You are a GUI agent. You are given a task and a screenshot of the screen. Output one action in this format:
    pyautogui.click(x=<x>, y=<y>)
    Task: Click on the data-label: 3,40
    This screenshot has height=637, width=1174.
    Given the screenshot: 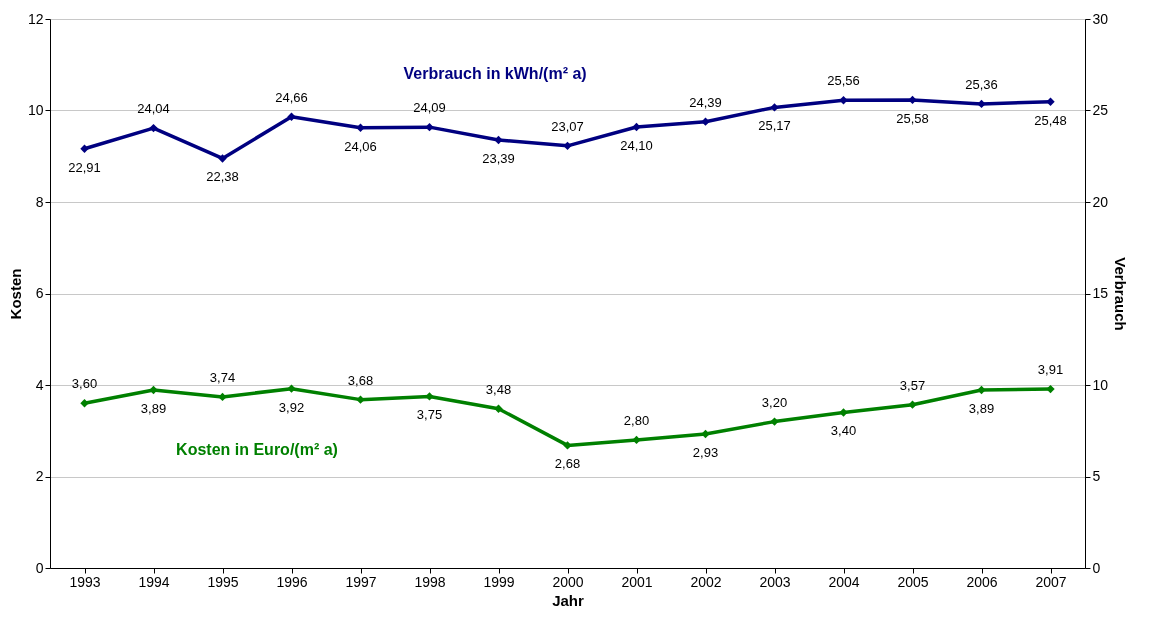 What is the action you would take?
    pyautogui.click(x=843, y=431)
    